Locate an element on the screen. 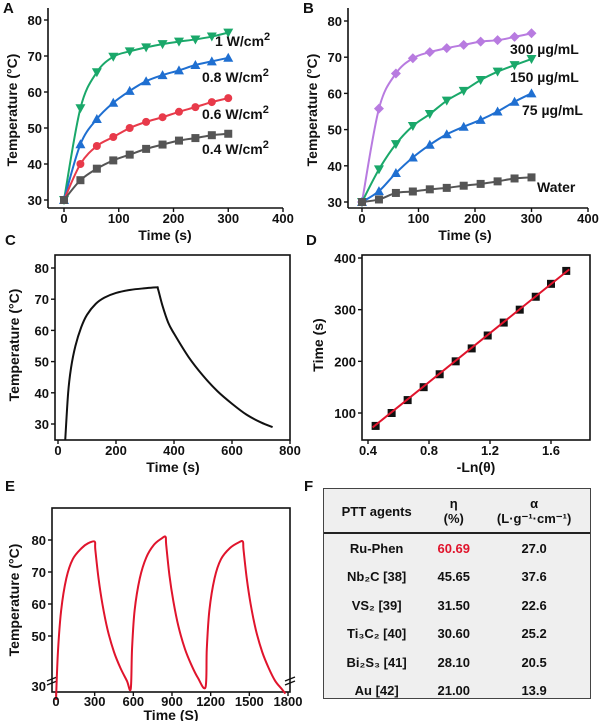 Image resolution: width=604 pixels, height=721 pixels. panel-label-f: F is located at coordinates (309, 486).